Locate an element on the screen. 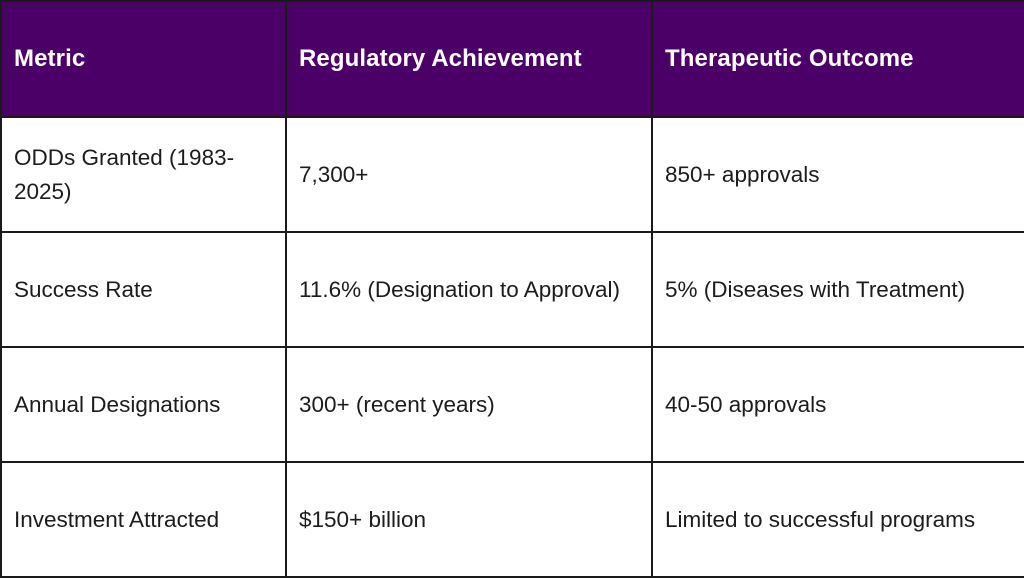 This screenshot has height=578, width=1024. cell-regulatory-achievement: 7,300+ is located at coordinates (469, 174).